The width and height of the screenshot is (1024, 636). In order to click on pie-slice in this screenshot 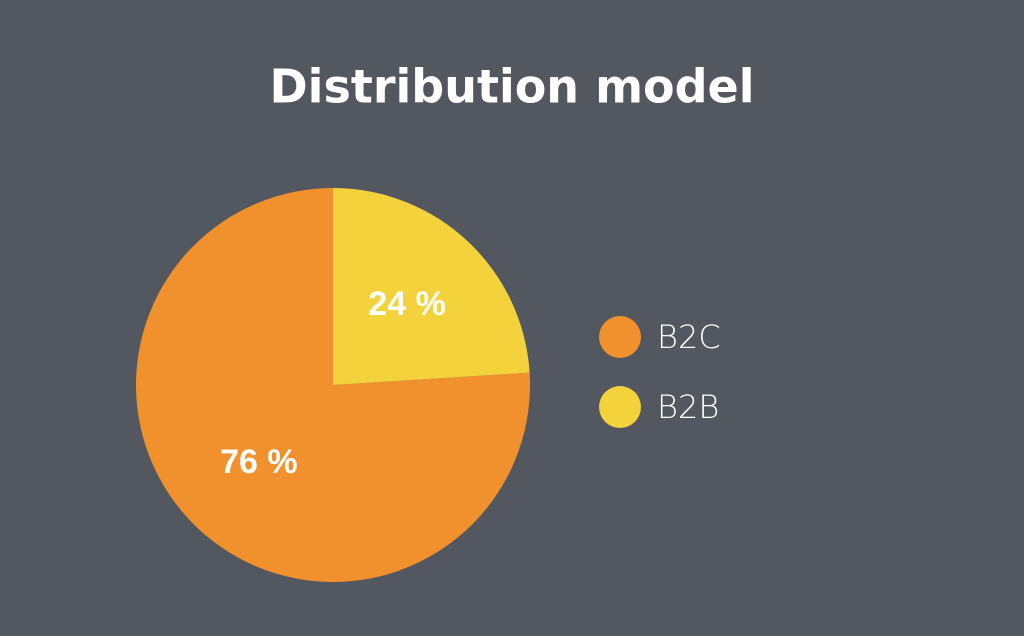, I will do `click(431, 286)`.